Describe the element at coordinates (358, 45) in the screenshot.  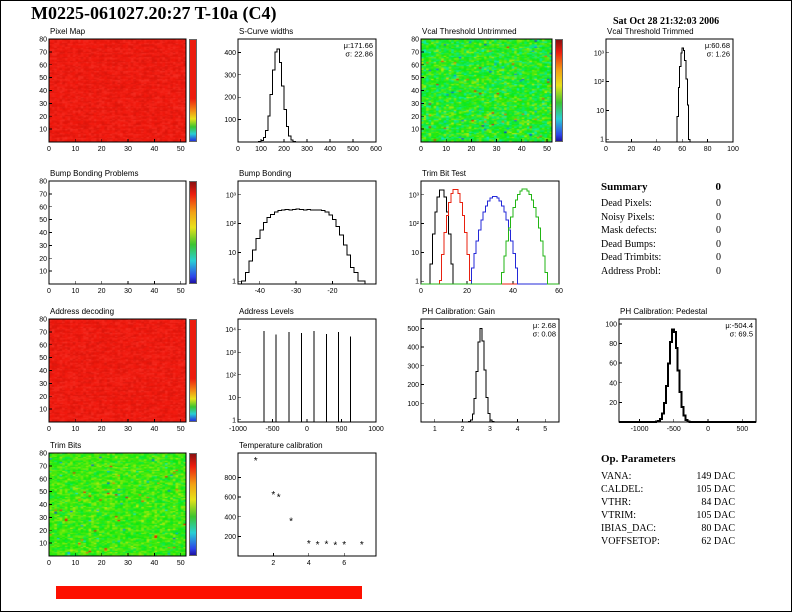
I see `stats-text: μ:171.66` at that location.